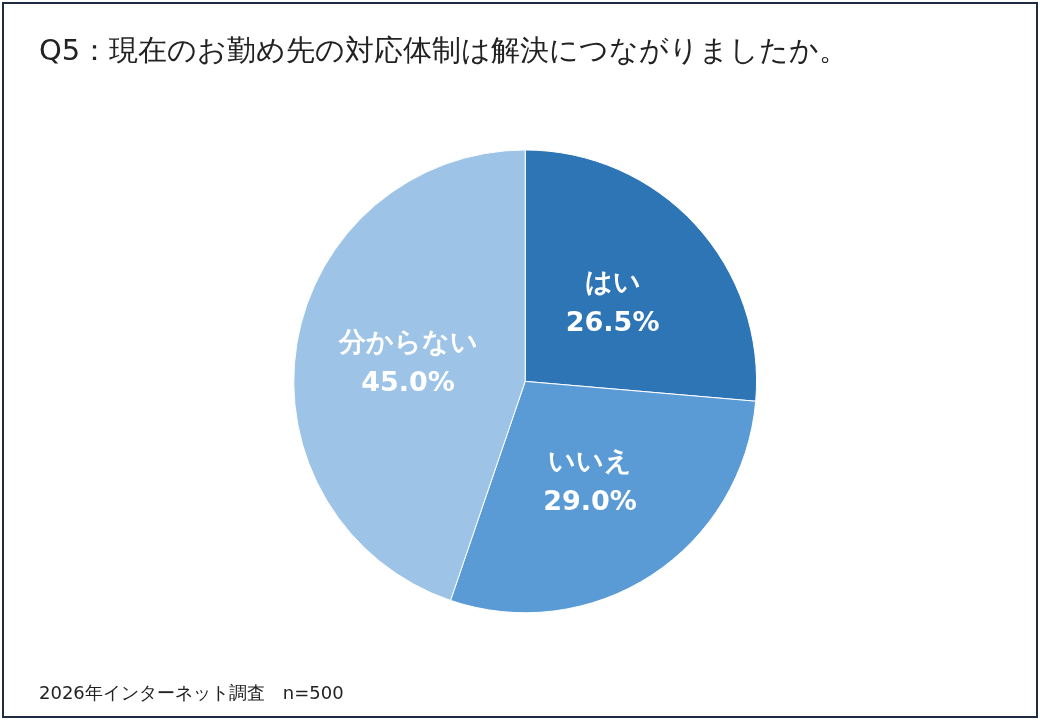 This screenshot has height=720, width=1040. What do you see at coordinates (407, 342) in the screenshot?
I see `slice-label: 分からない` at bounding box center [407, 342].